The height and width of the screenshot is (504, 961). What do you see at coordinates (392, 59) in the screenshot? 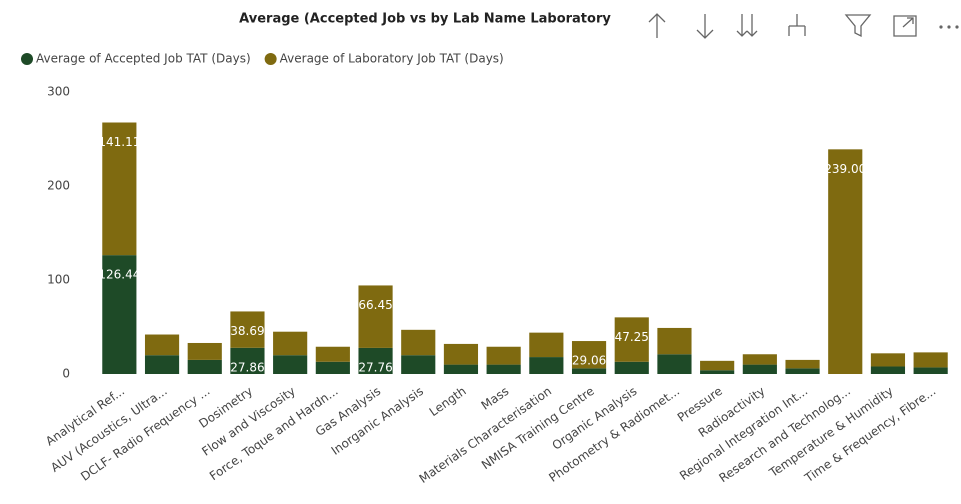
I see `legend-label: Average of Laboratory Job TAT (Days)` at bounding box center [392, 59].